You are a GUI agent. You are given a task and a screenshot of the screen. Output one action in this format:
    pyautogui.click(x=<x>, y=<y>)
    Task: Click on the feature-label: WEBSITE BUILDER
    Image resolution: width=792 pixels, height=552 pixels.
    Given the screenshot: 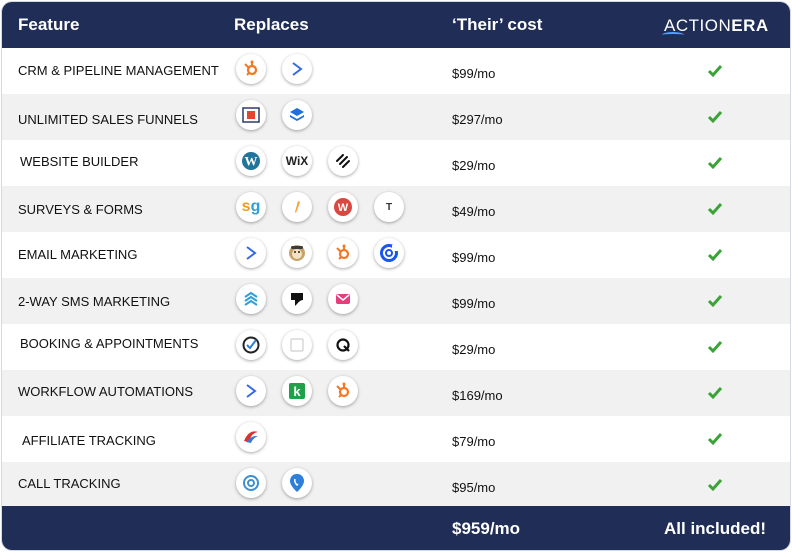 What is the action you would take?
    pyautogui.click(x=79, y=161)
    